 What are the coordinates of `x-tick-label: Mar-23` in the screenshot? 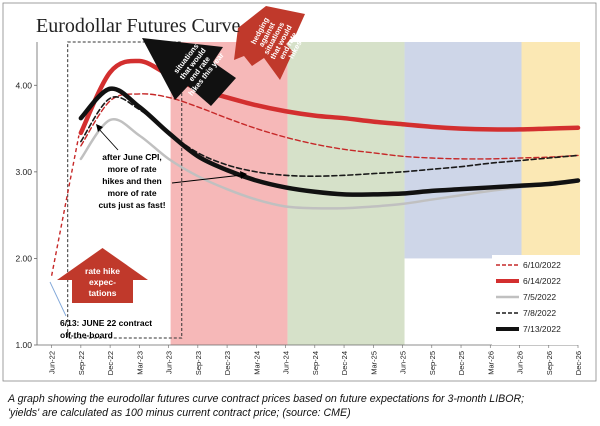 It's located at (139, 363).